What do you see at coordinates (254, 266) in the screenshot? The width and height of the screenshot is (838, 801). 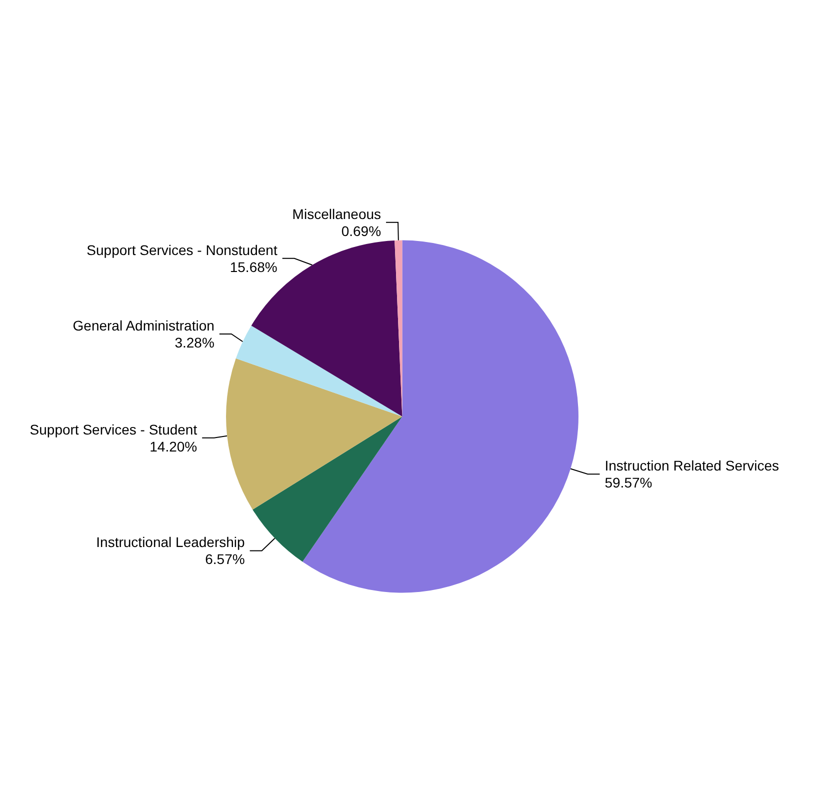 I see `data-label: 15.68%` at bounding box center [254, 266].